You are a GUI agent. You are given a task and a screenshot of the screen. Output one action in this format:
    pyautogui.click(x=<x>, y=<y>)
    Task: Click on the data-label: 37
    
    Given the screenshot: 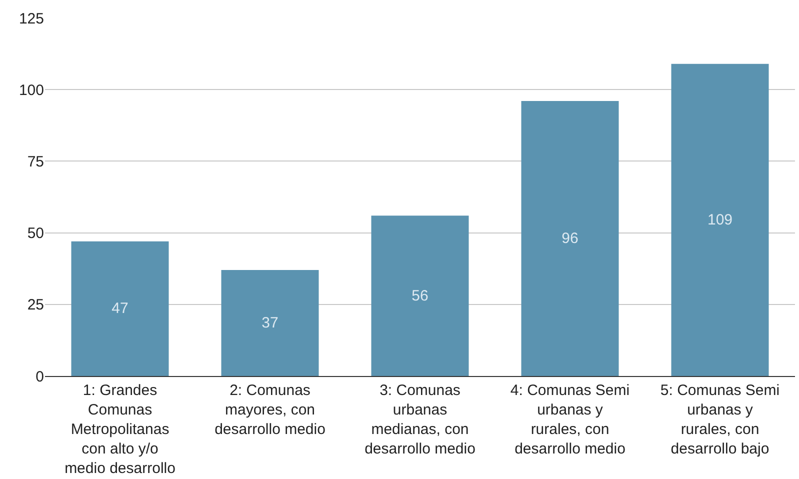 What is the action you would take?
    pyautogui.click(x=270, y=323)
    